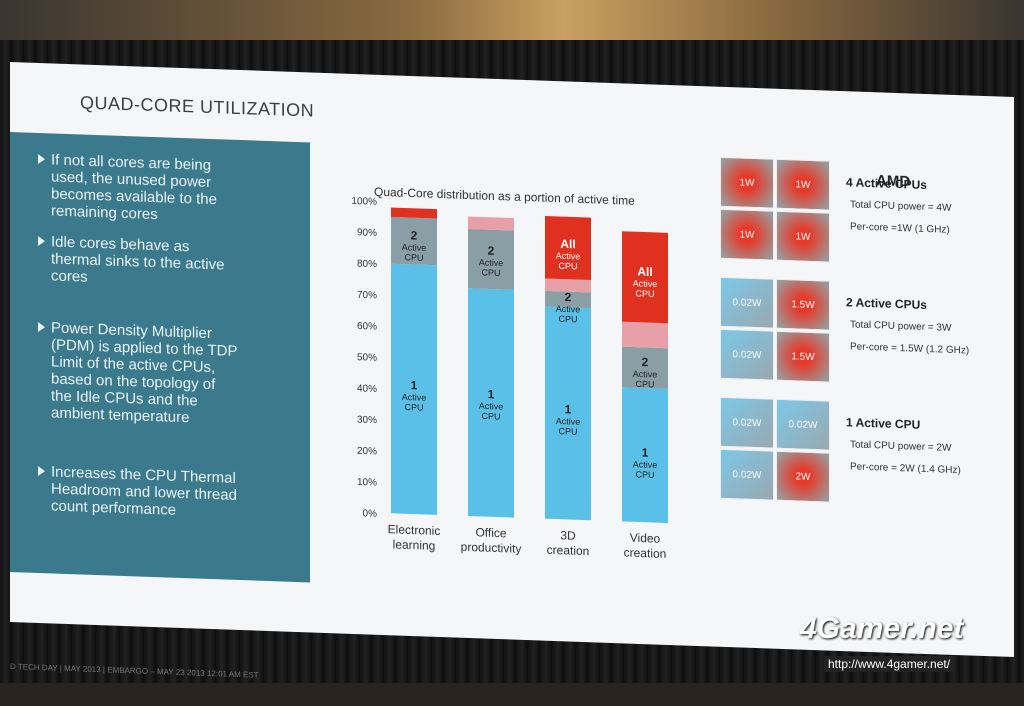 The height and width of the screenshot is (706, 1024). I want to click on x-tick-label: 3D, so click(568, 535).